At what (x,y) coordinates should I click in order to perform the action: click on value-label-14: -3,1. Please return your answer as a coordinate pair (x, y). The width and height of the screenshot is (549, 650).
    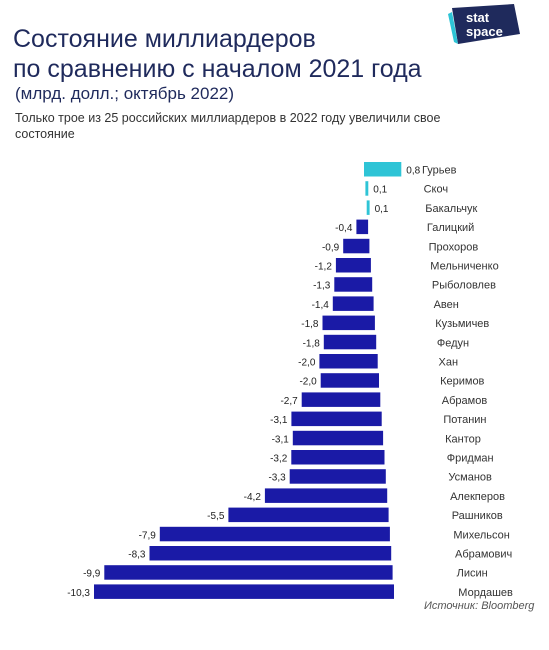
    Looking at the image, I should click on (279, 420).